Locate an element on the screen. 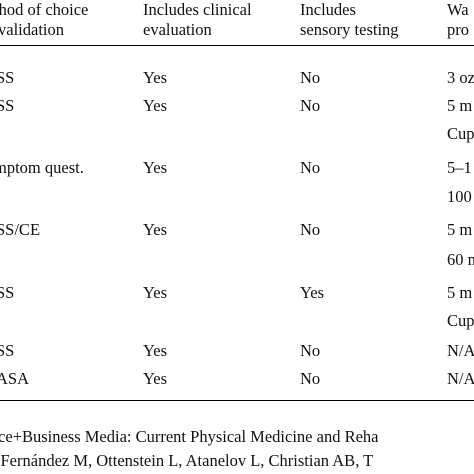 The height and width of the screenshot is (474, 474). header-method-line2: validation is located at coordinates (32, 29).